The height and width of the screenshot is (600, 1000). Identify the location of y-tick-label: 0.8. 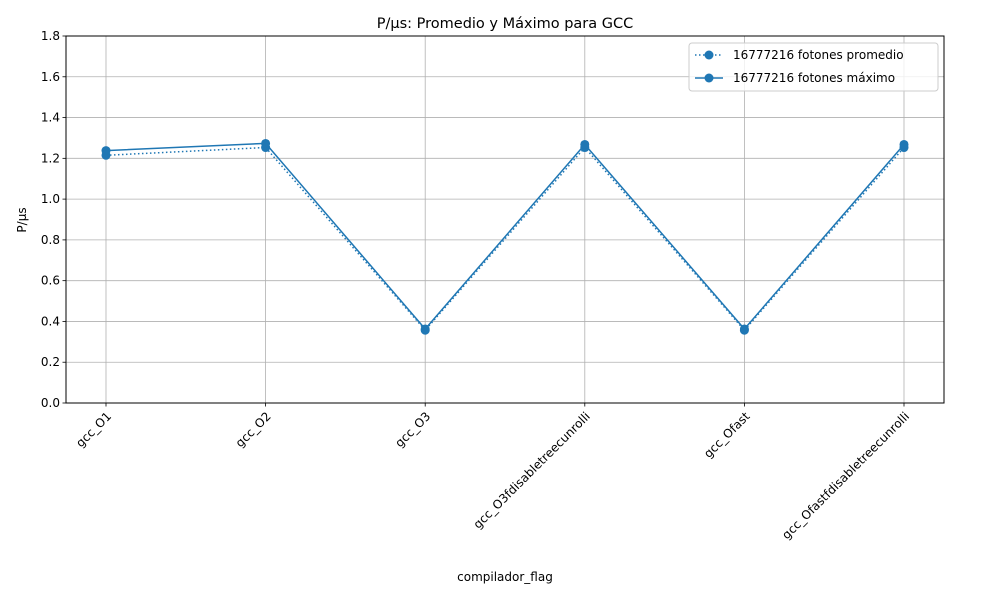
(50, 240).